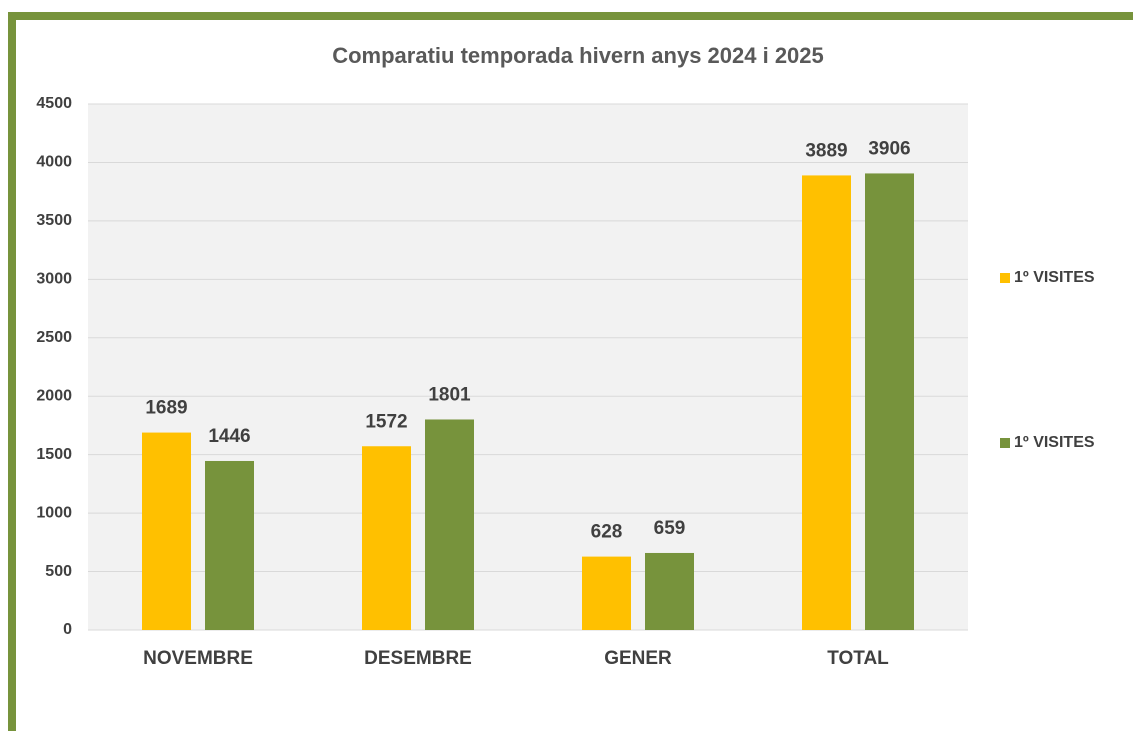 The width and height of the screenshot is (1133, 731). I want to click on x-tick-label: TOTAL, so click(858, 658).